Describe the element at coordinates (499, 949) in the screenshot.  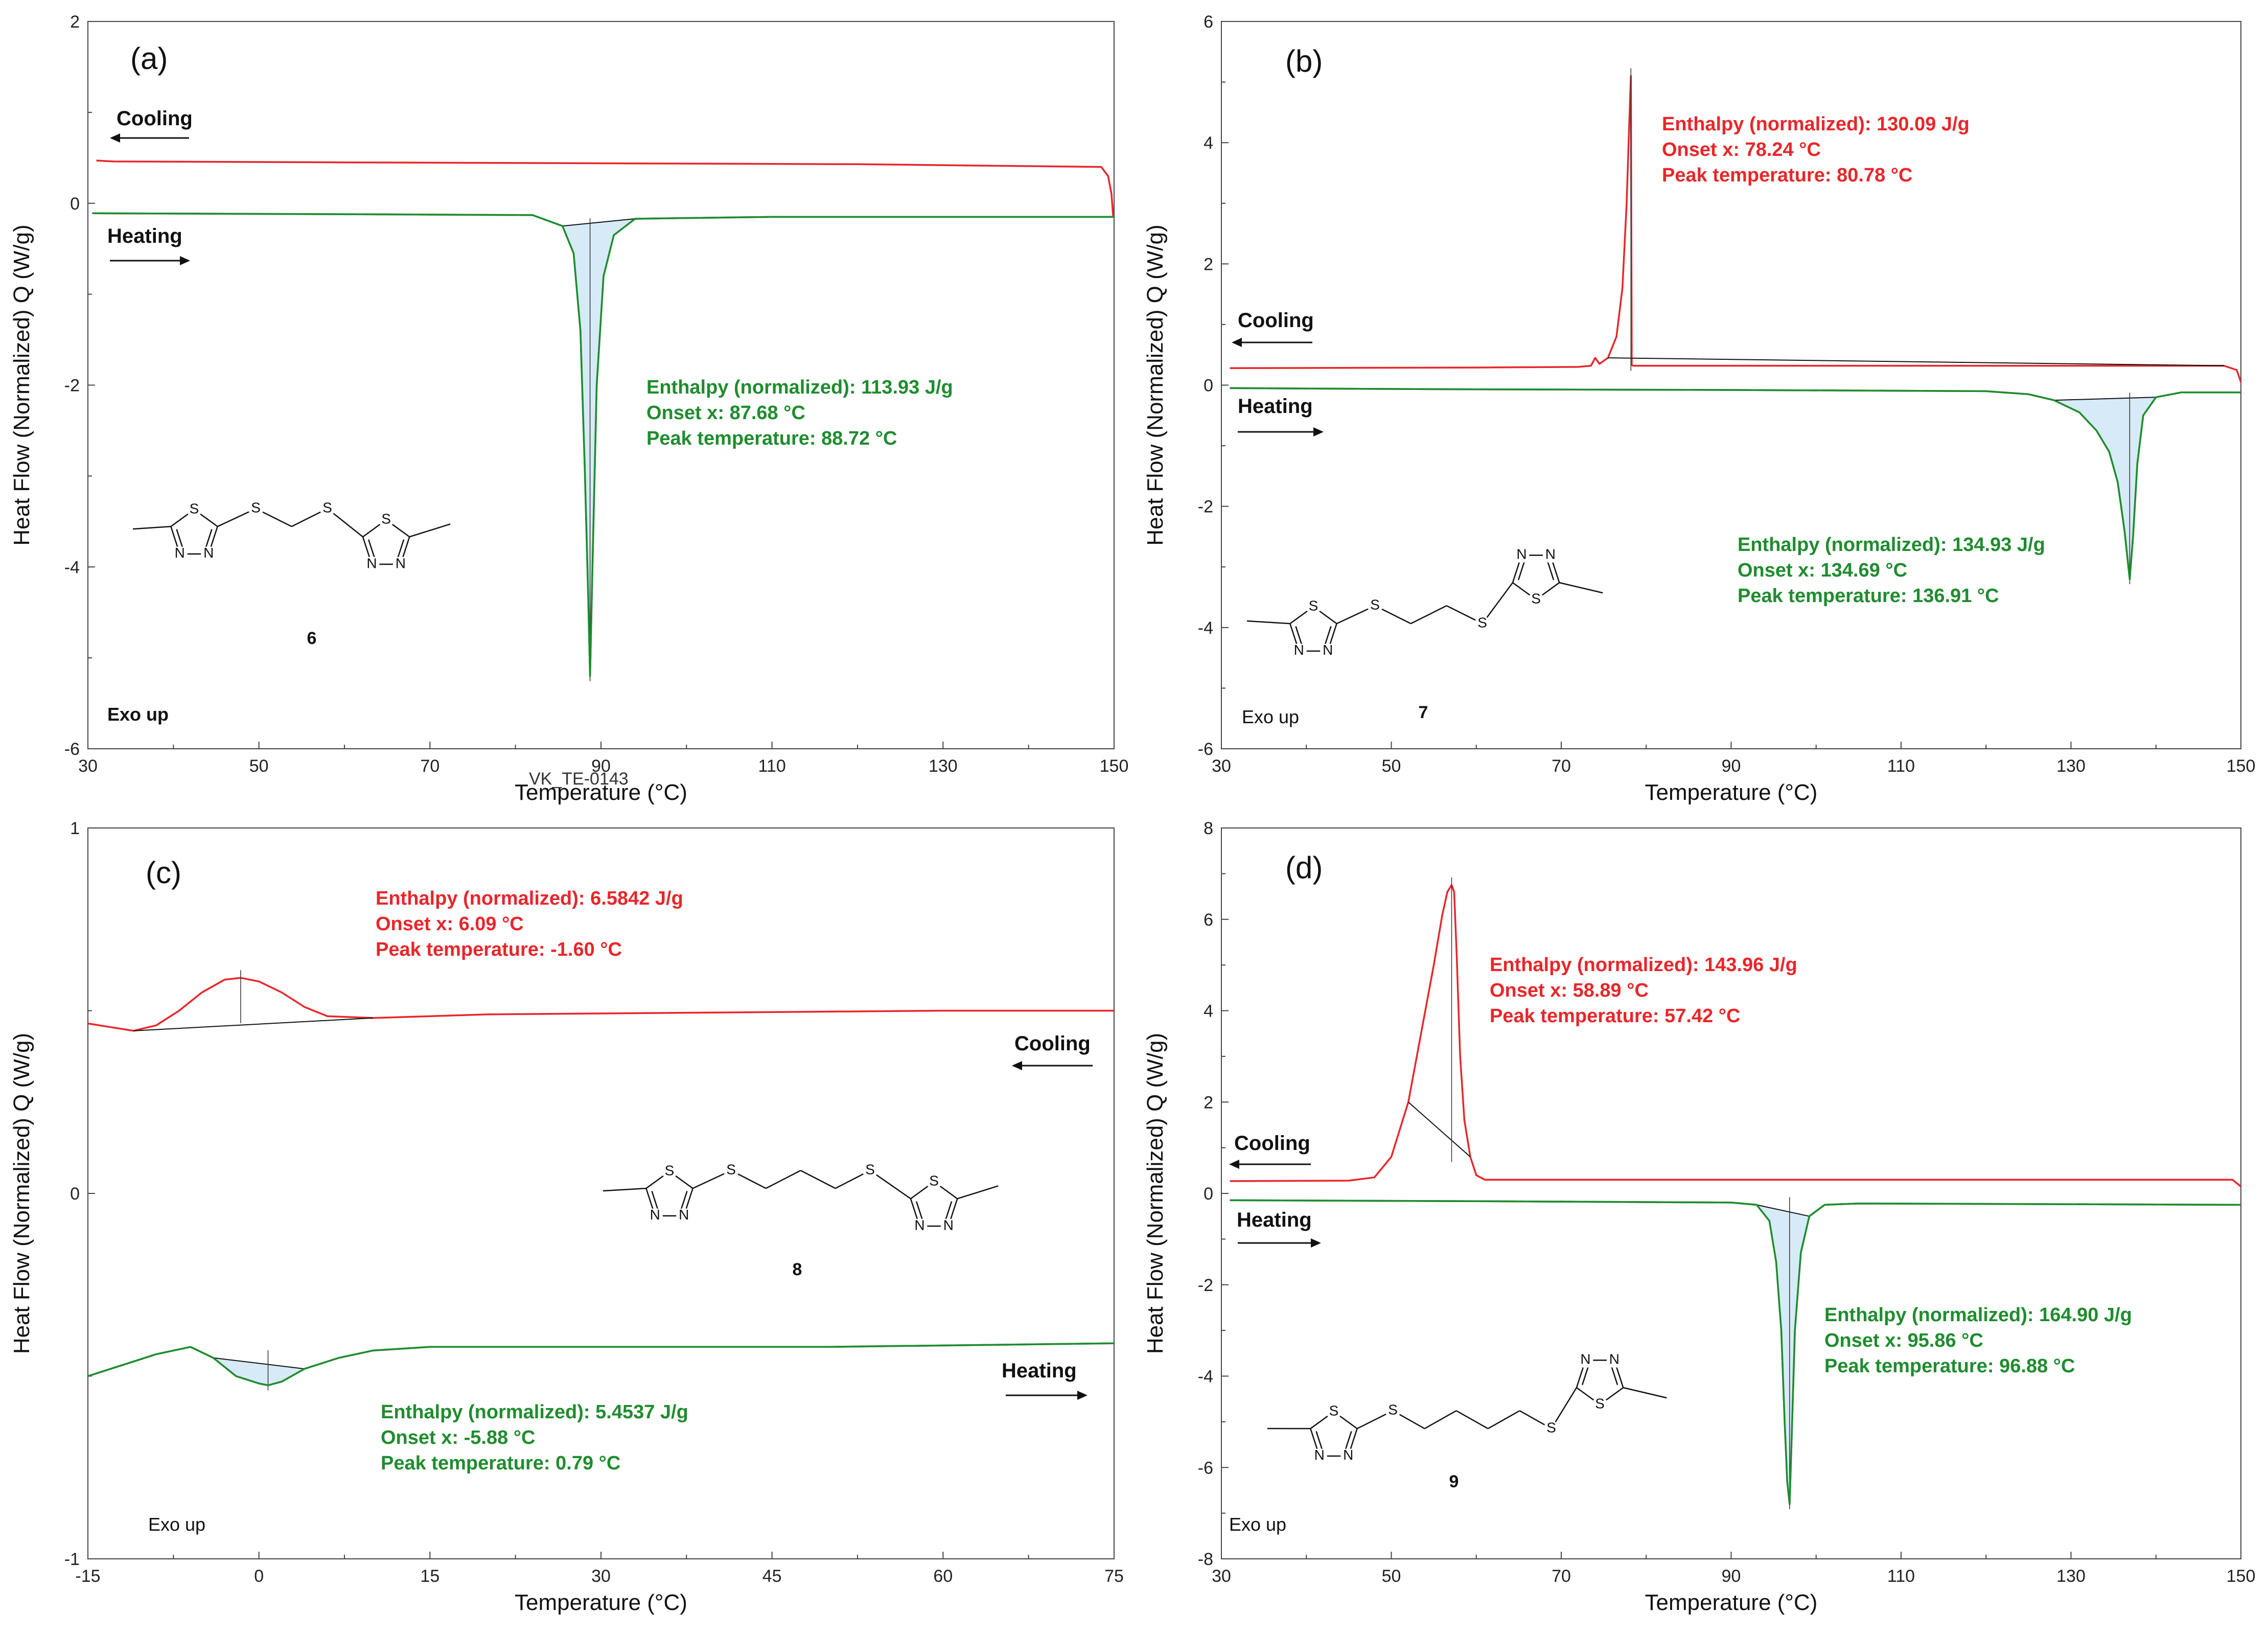
I see `annotation-cooling-line: Peak temperature: -1.60 °C` at that location.